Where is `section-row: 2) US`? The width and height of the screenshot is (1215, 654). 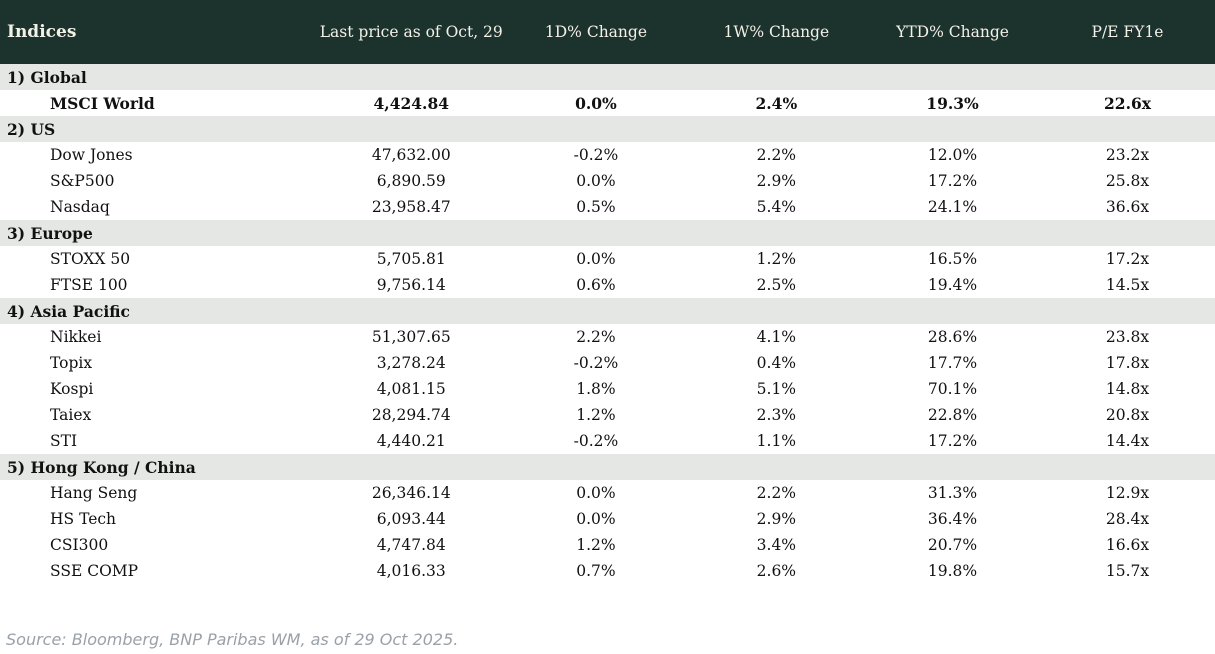 section-row: 2) US is located at coordinates (607, 129).